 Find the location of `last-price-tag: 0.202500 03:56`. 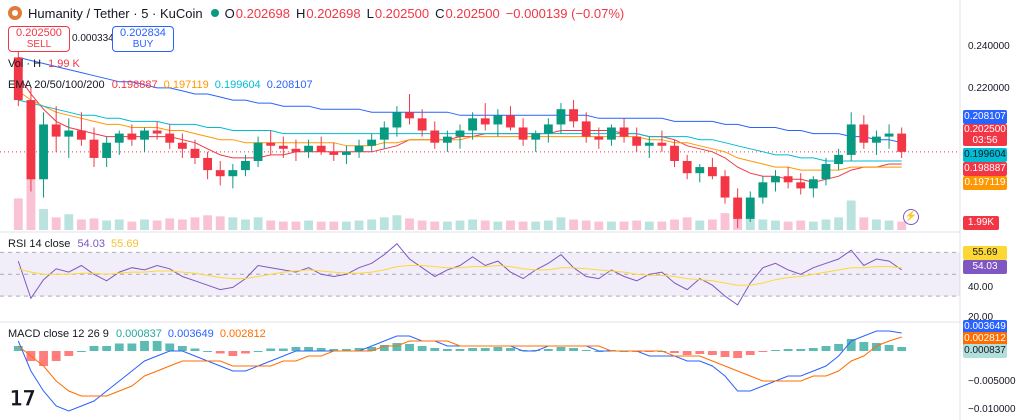

last-price-tag: 0.202500 03:56 is located at coordinates (985, 135).